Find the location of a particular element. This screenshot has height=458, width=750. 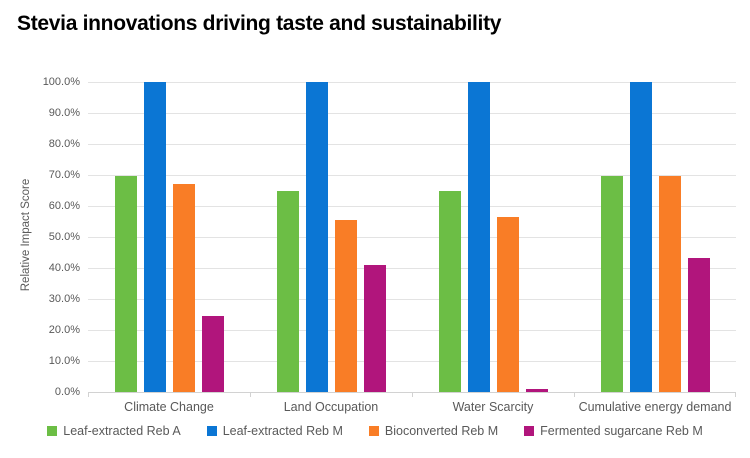

legend-item: Leaf-extracted Reb M is located at coordinates (274, 431).